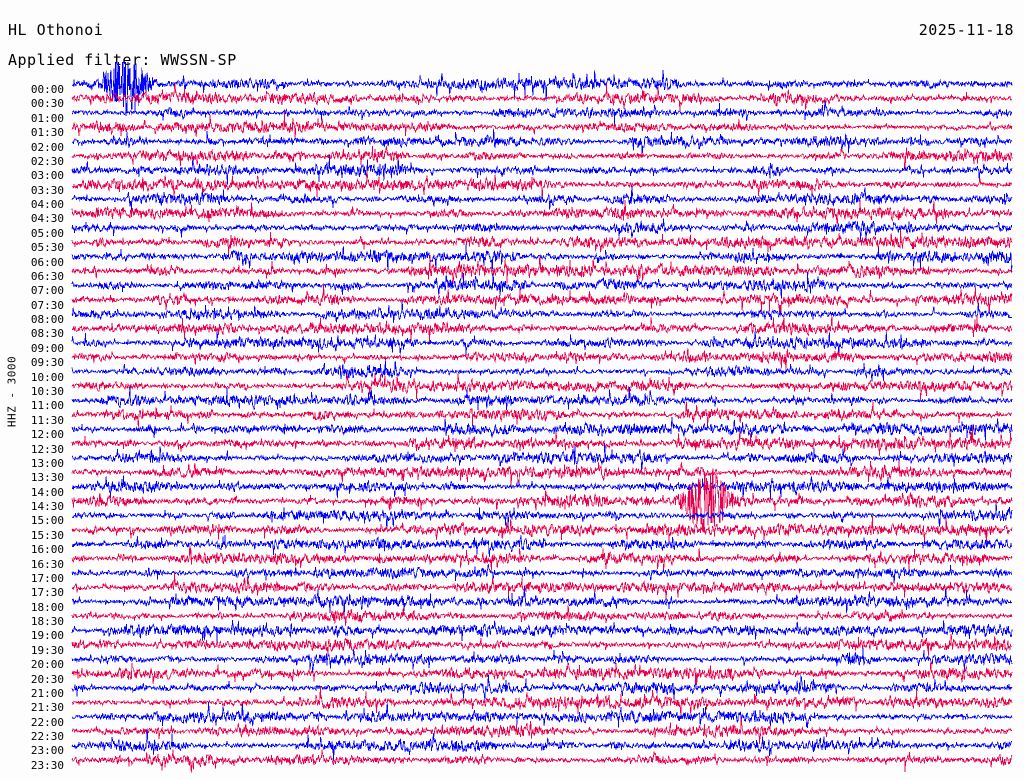 The image size is (1024, 780). What do you see at coordinates (47, 147) in the screenshot?
I see `time-tick-0200: 02:00` at bounding box center [47, 147].